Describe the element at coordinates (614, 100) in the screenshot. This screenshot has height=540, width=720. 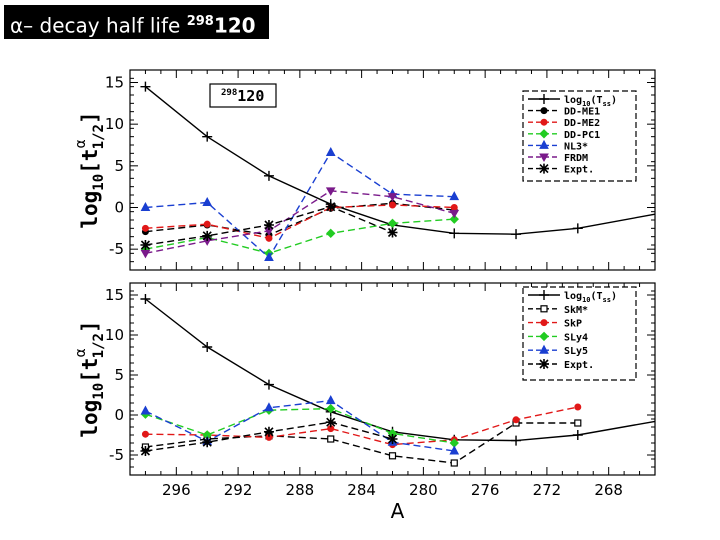
I see `legend-label-part: )` at that location.